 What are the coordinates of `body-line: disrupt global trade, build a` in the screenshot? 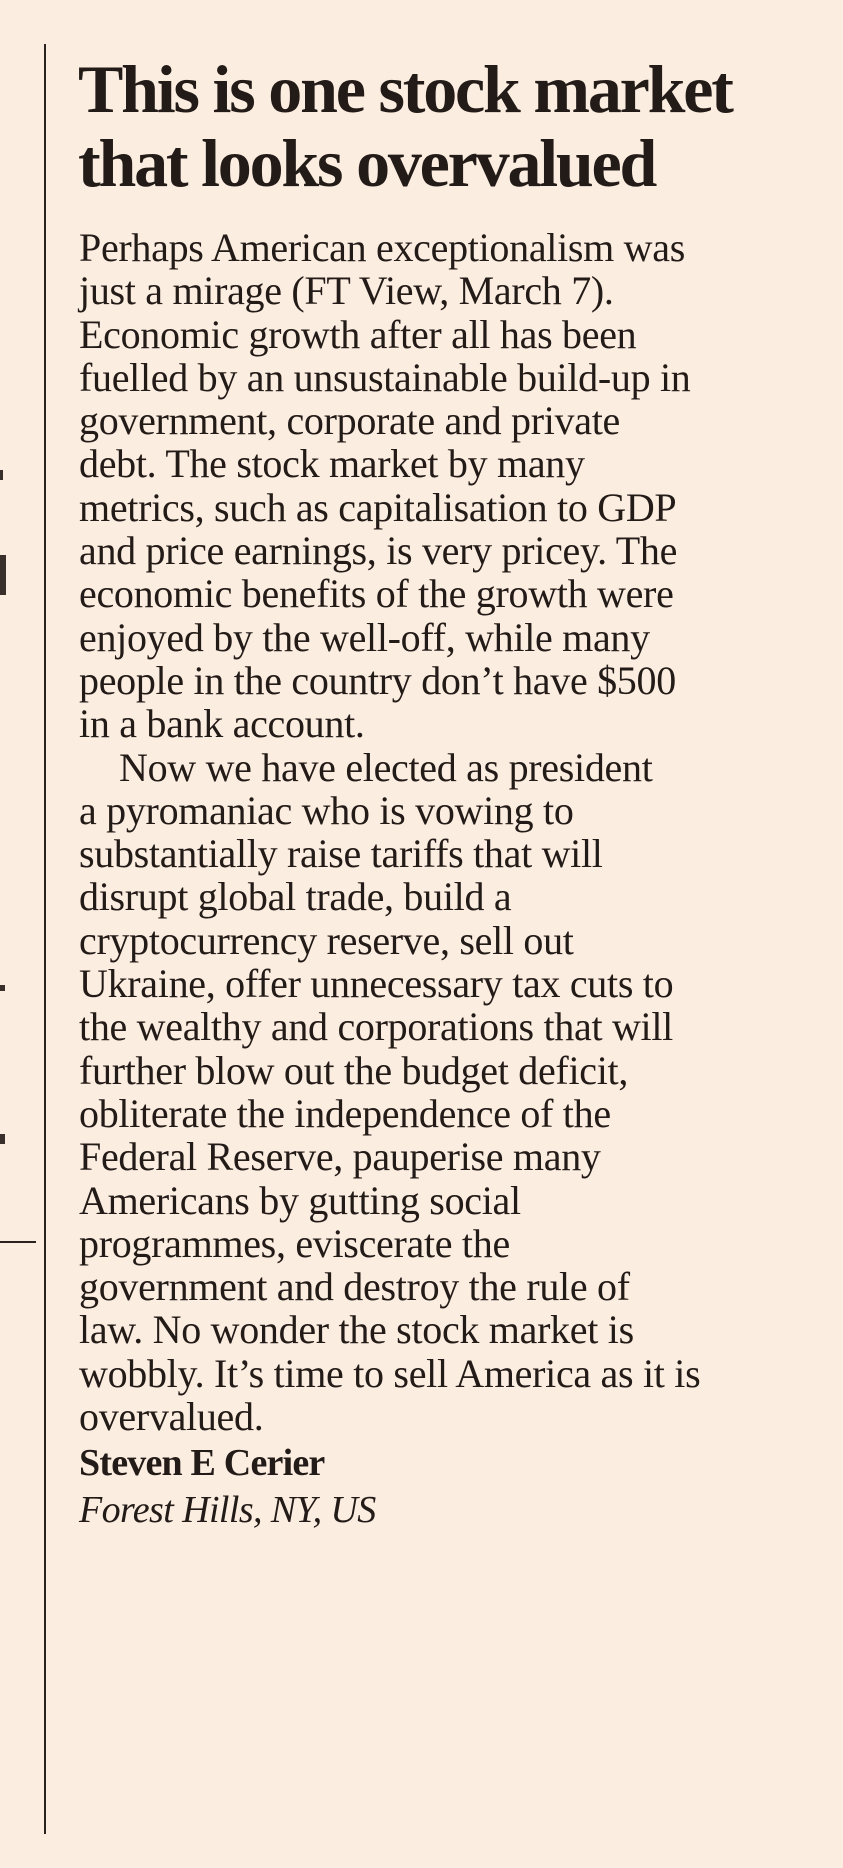 It's located at (295, 897).